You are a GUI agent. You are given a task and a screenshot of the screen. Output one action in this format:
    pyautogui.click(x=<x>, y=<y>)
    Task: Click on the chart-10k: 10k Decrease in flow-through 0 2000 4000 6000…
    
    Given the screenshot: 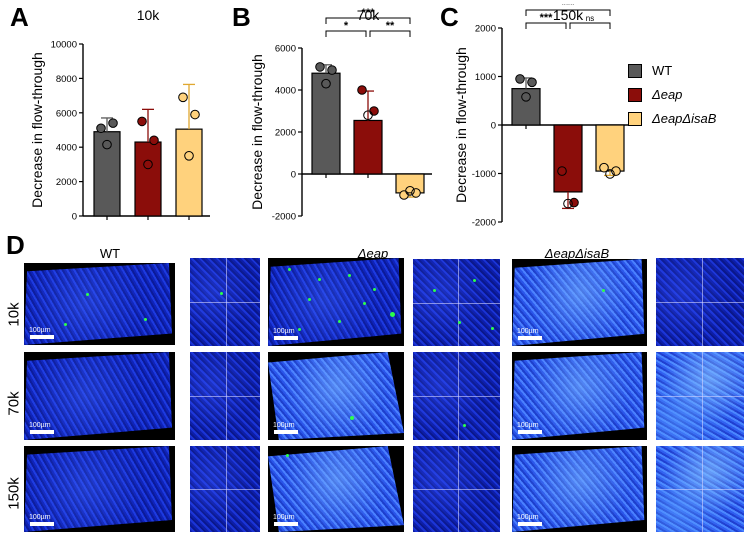 What is the action you would take?
    pyautogui.click(x=119, y=115)
    